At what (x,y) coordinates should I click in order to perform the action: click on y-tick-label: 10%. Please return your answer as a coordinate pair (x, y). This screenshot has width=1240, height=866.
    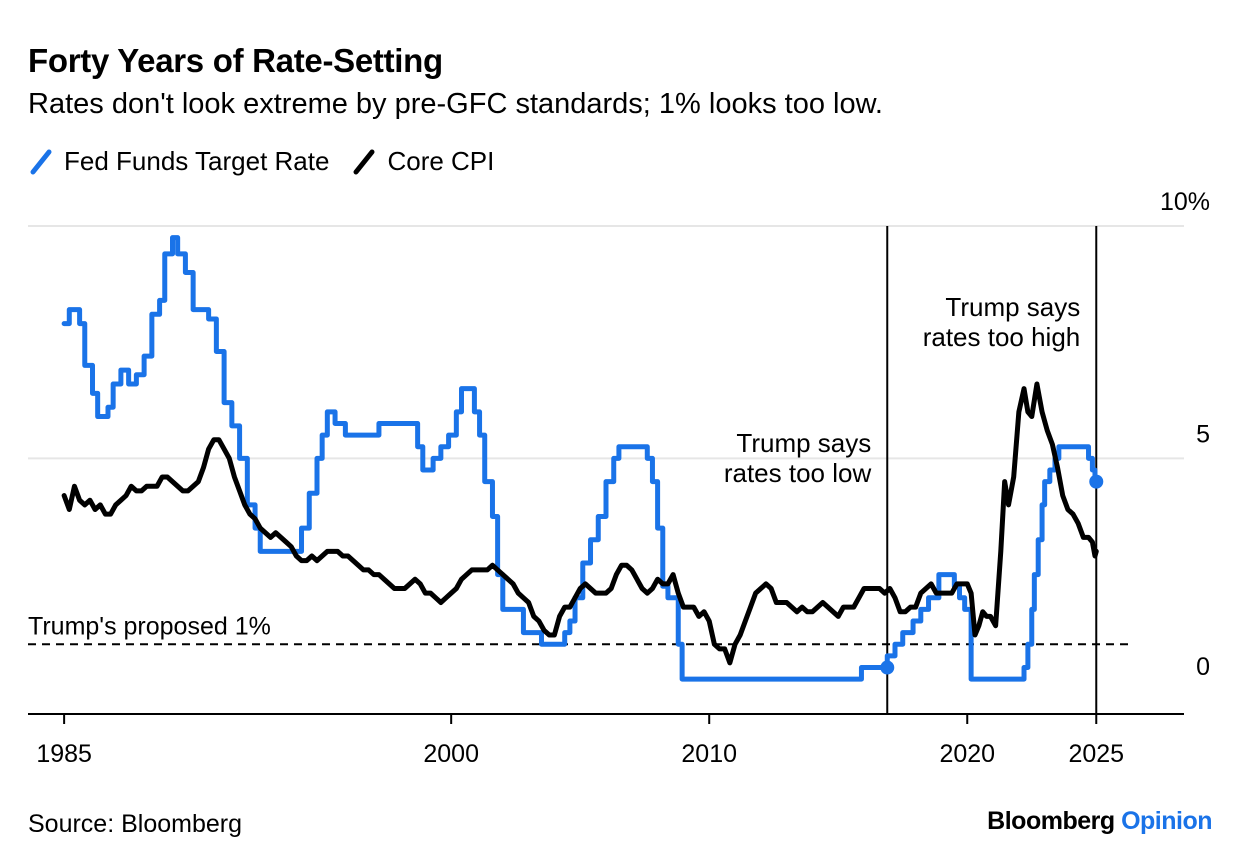
    Looking at the image, I should click on (1185, 202).